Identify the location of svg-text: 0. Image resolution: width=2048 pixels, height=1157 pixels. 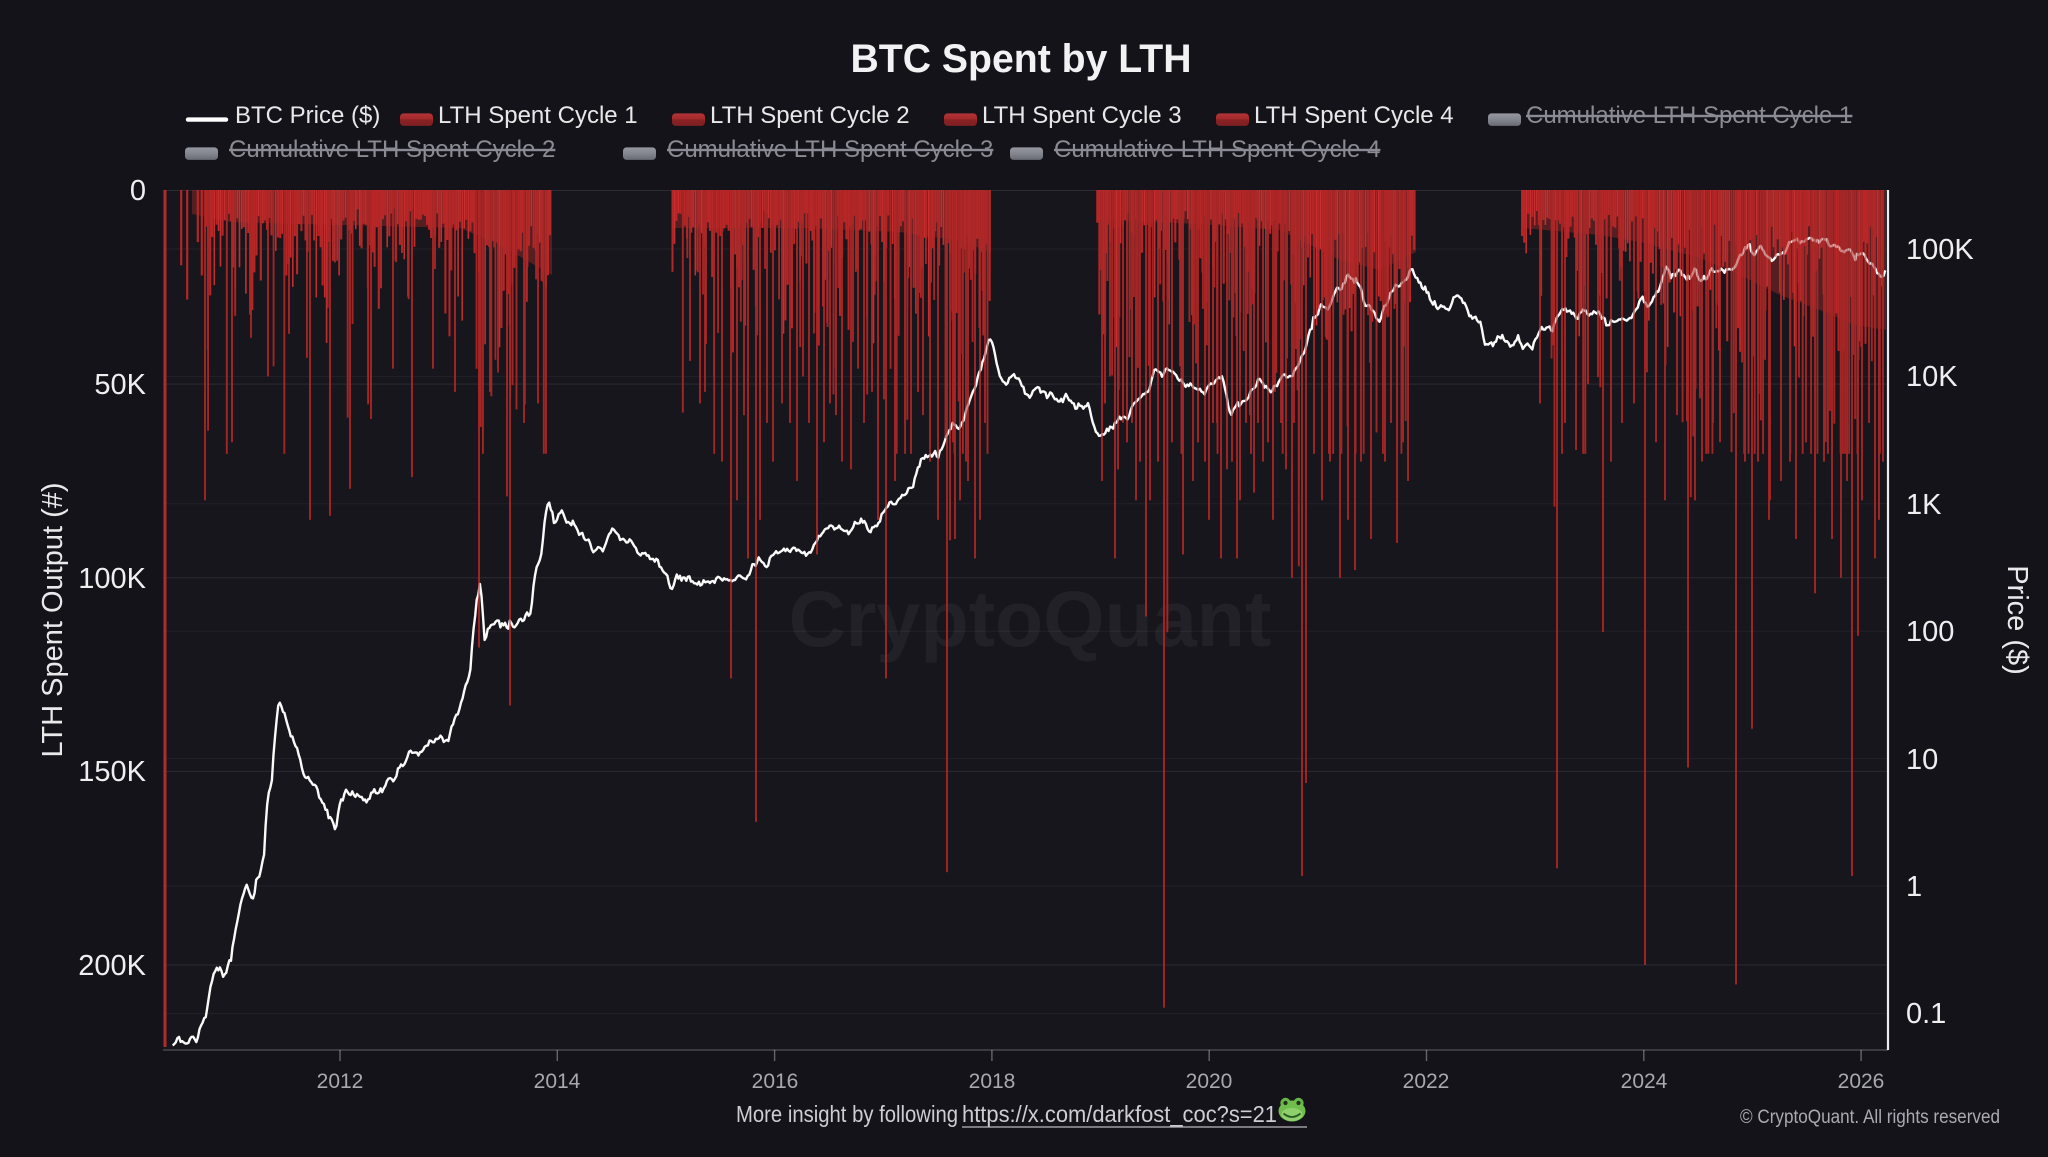
(138, 191).